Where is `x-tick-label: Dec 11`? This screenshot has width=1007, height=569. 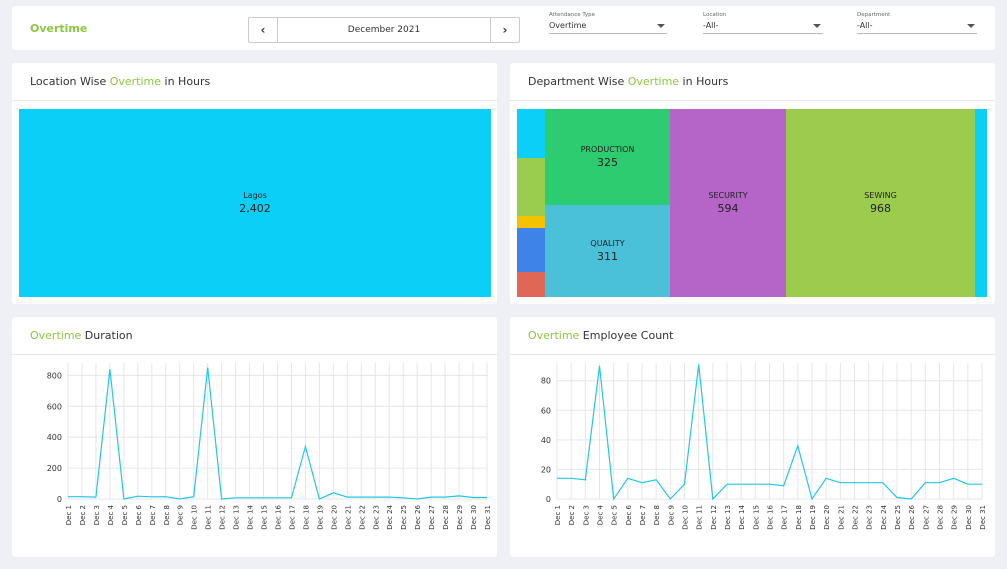 x-tick-label: Dec 11 is located at coordinates (700, 517).